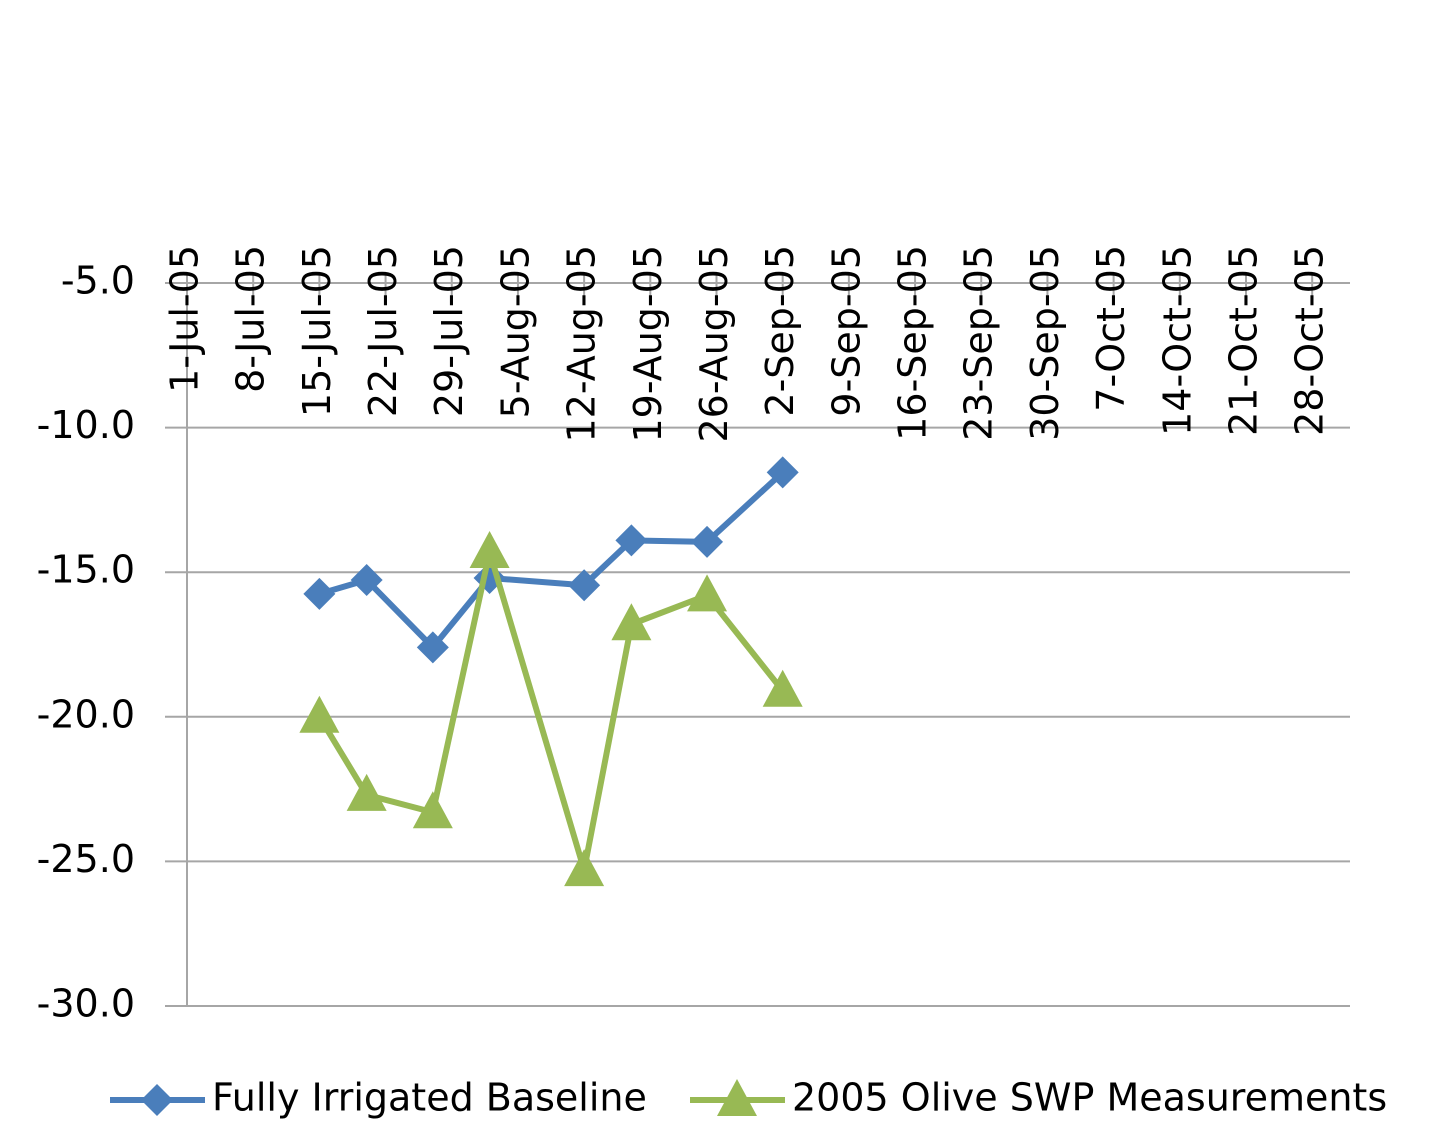 This screenshot has width=1435, height=1131. I want to click on x-tick-label: 8-Jul-05, so click(251, 319).